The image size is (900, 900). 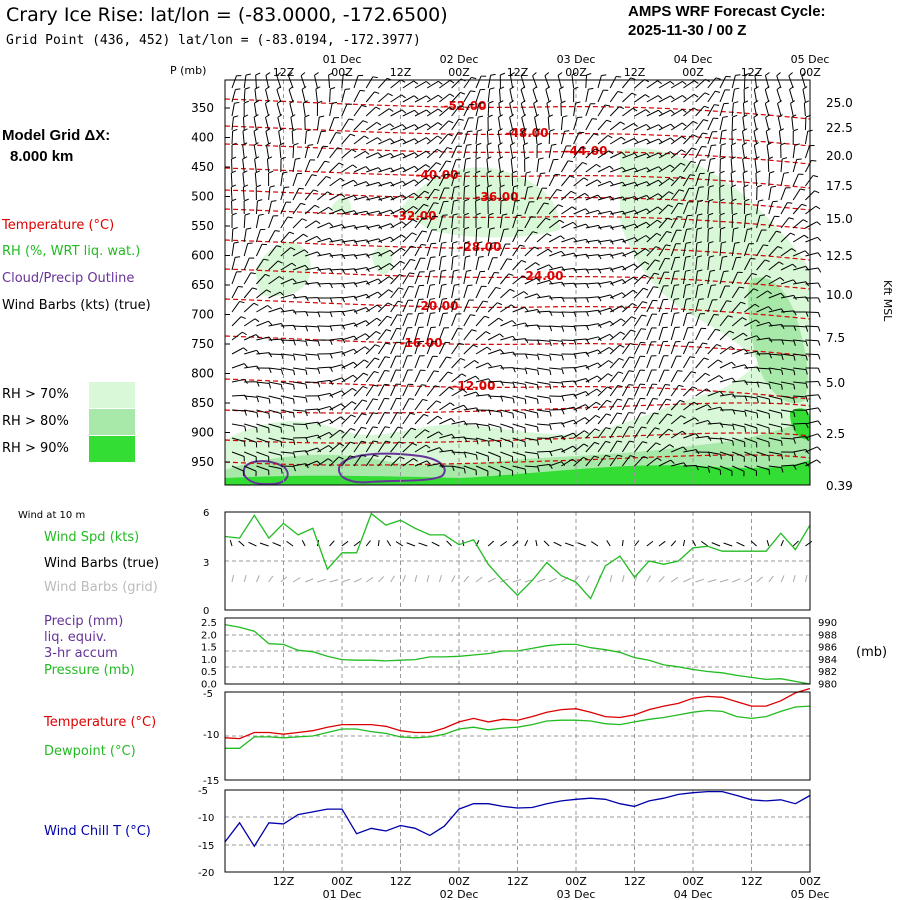 What do you see at coordinates (576, 72) in the screenshot?
I see `time-label-top: 00Z` at bounding box center [576, 72].